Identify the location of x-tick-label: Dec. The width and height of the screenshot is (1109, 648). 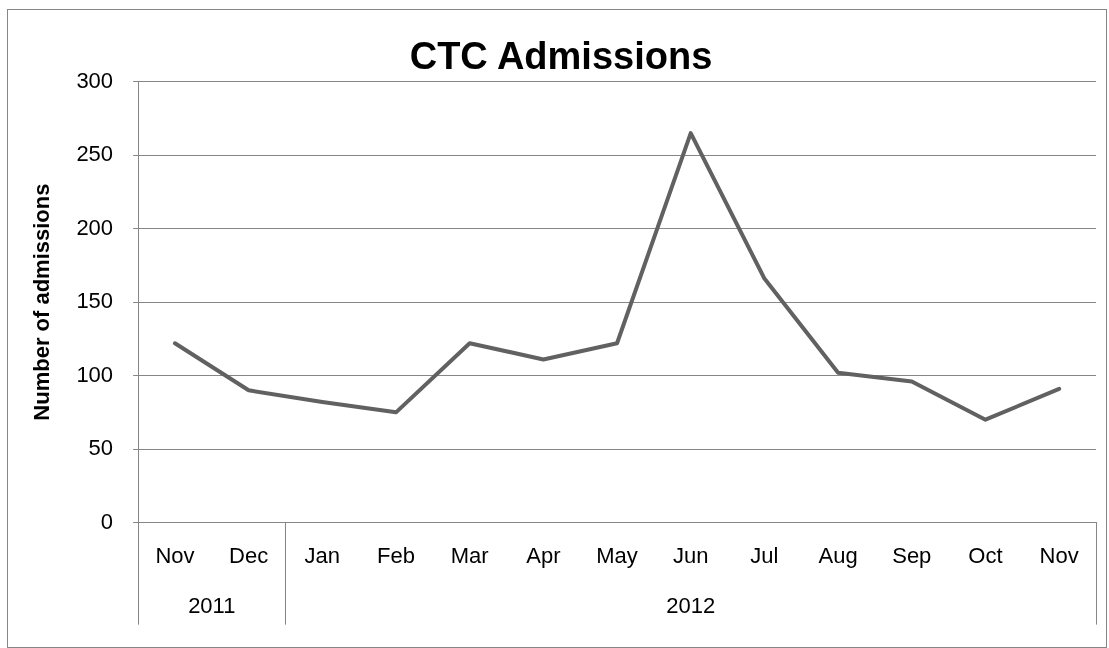
(249, 555).